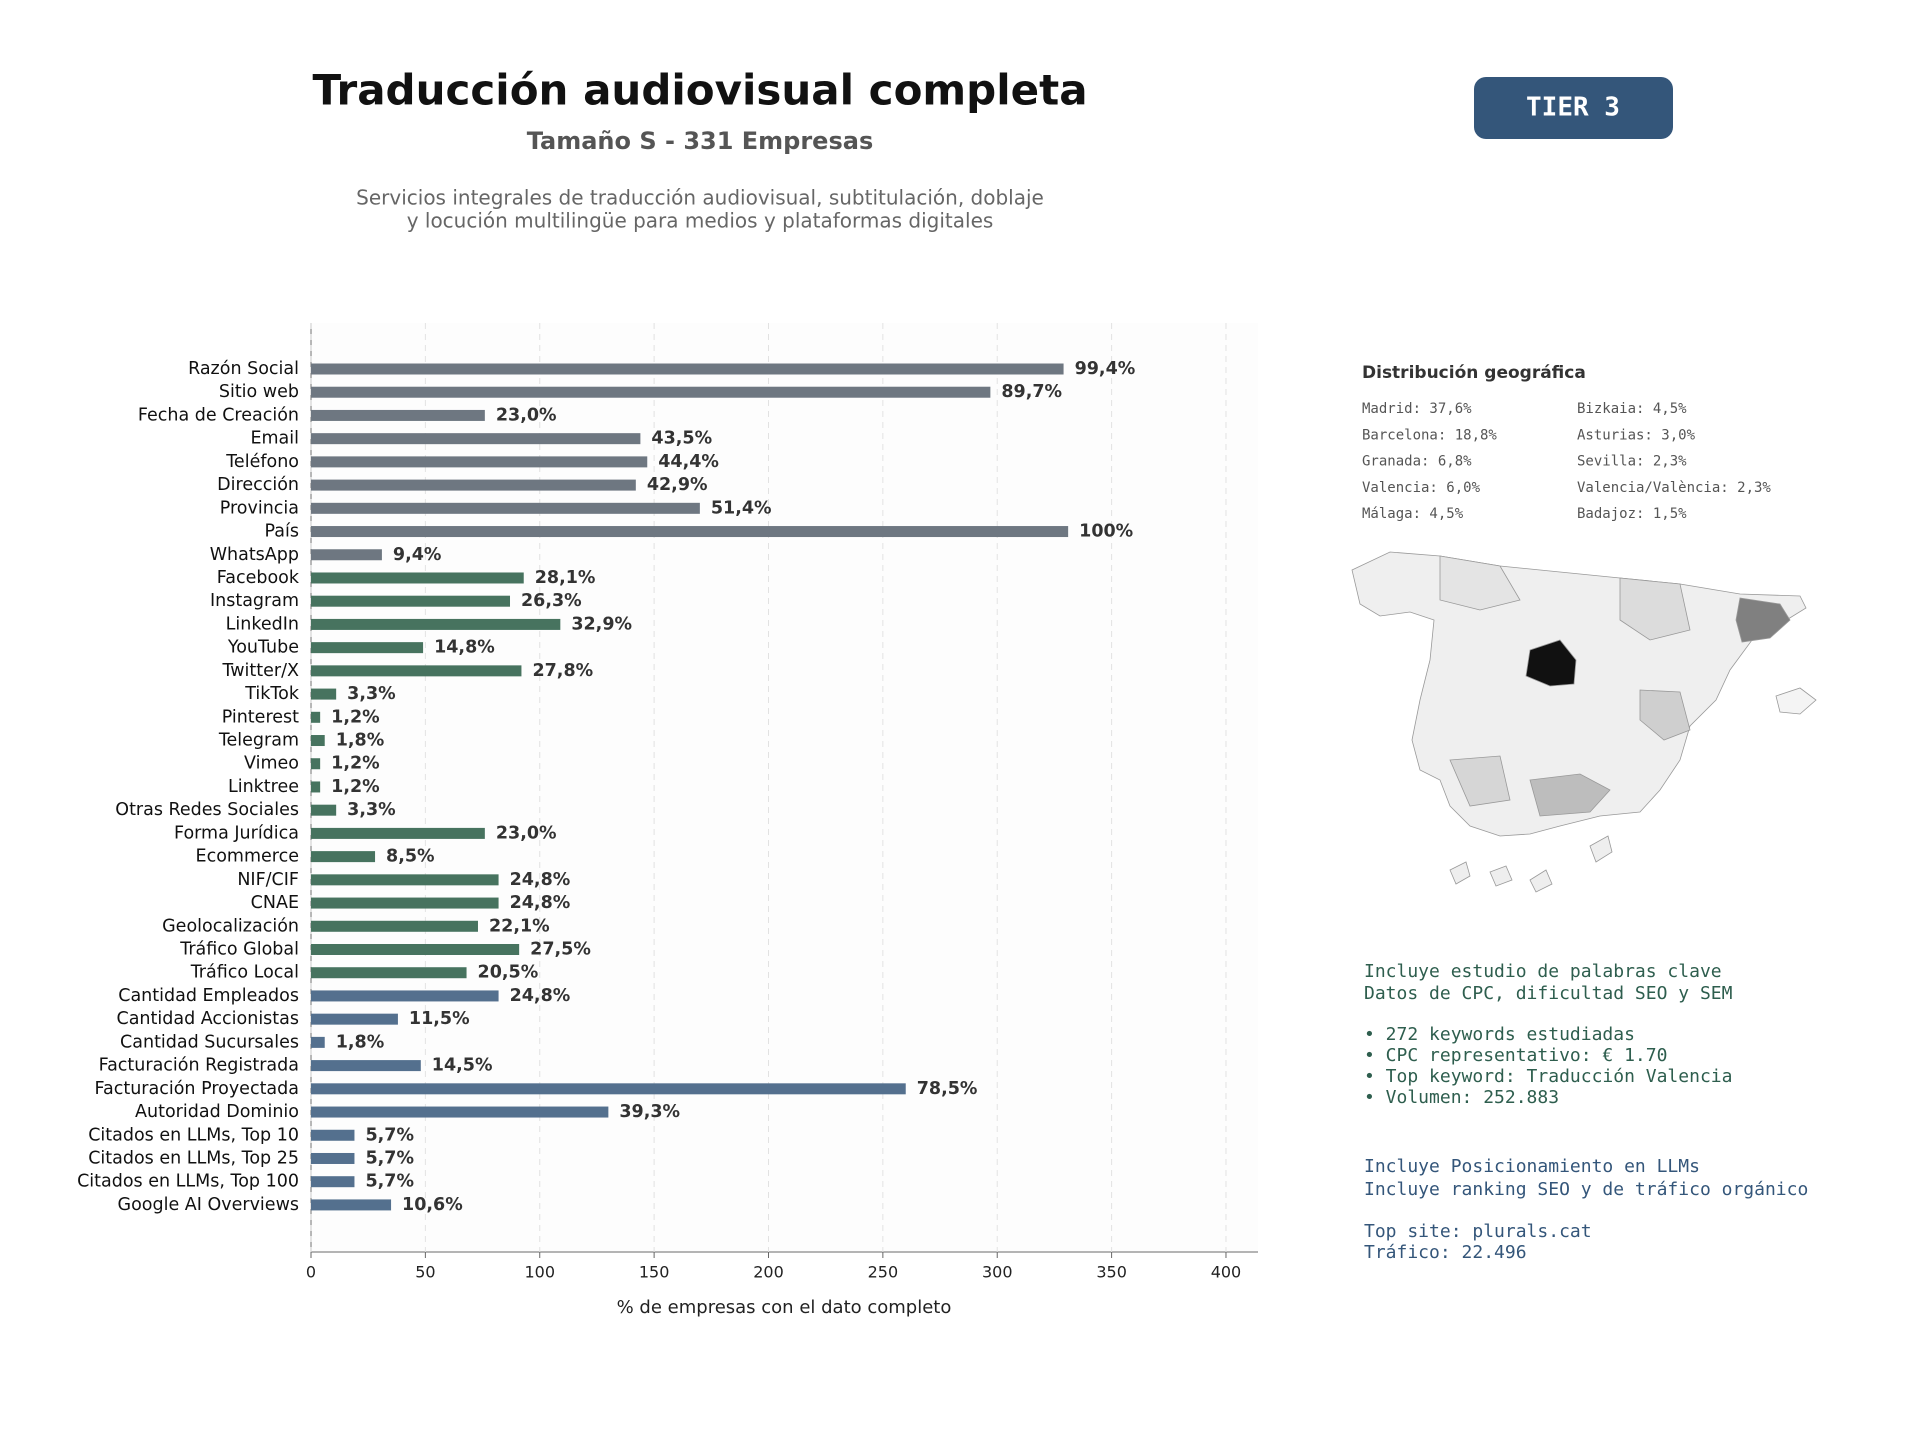 The image size is (1920, 1440). What do you see at coordinates (439, 1019) in the screenshot?
I see `data-label: 11,5%` at bounding box center [439, 1019].